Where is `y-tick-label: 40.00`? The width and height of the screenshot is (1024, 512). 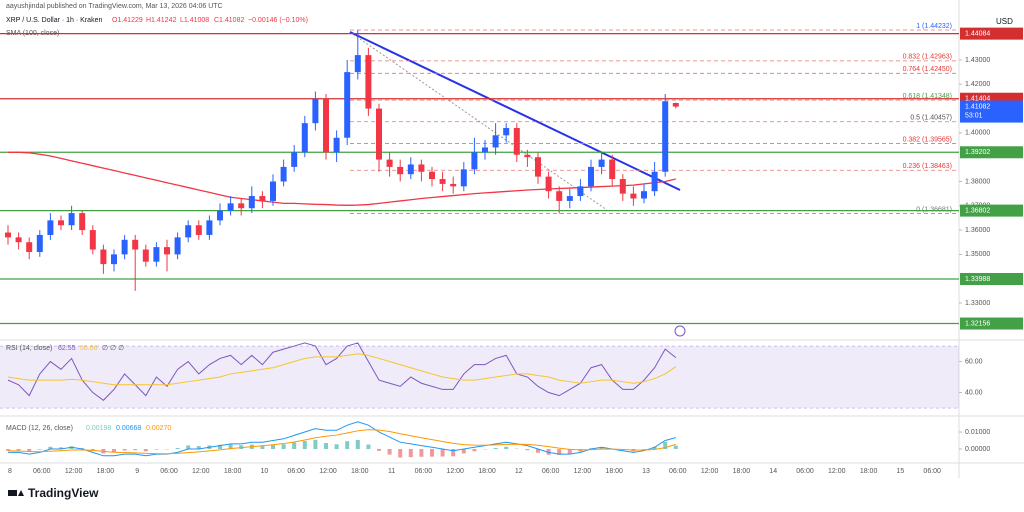 y-tick-label: 40.00 is located at coordinates (974, 392).